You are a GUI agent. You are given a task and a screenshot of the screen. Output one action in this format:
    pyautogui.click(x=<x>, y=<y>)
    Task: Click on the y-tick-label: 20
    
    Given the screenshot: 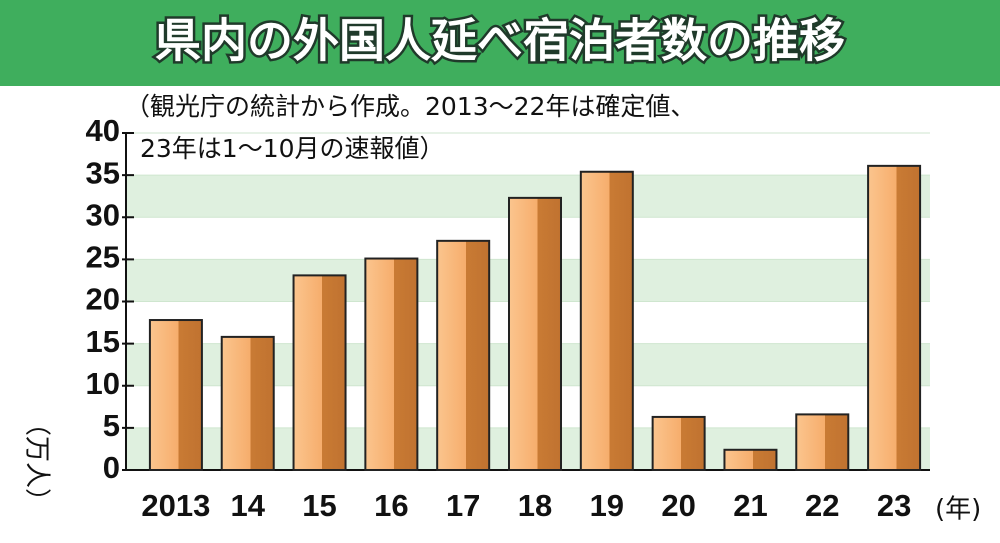 What is the action you would take?
    pyautogui.click(x=103, y=299)
    